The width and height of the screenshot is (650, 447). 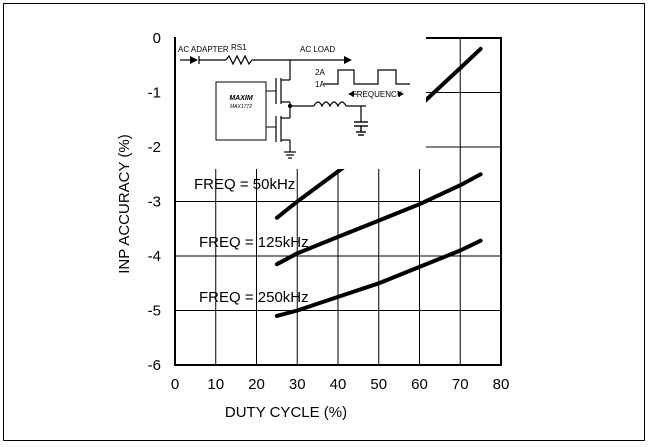 What do you see at coordinates (154, 147) in the screenshot?
I see `y-tick-label: -2` at bounding box center [154, 147].